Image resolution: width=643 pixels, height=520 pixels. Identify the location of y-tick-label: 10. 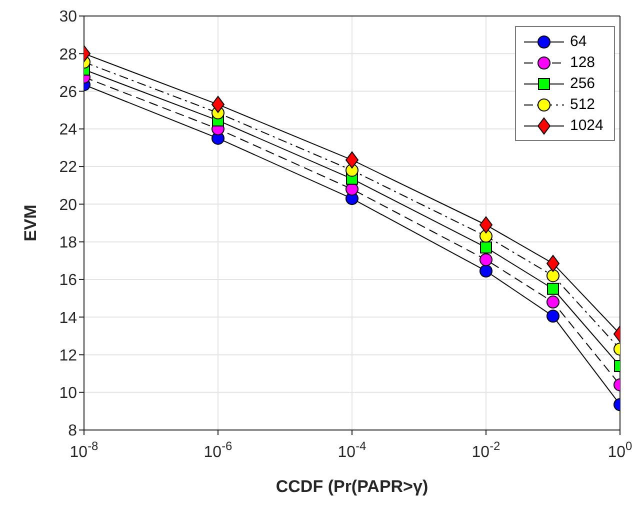
(68, 393).